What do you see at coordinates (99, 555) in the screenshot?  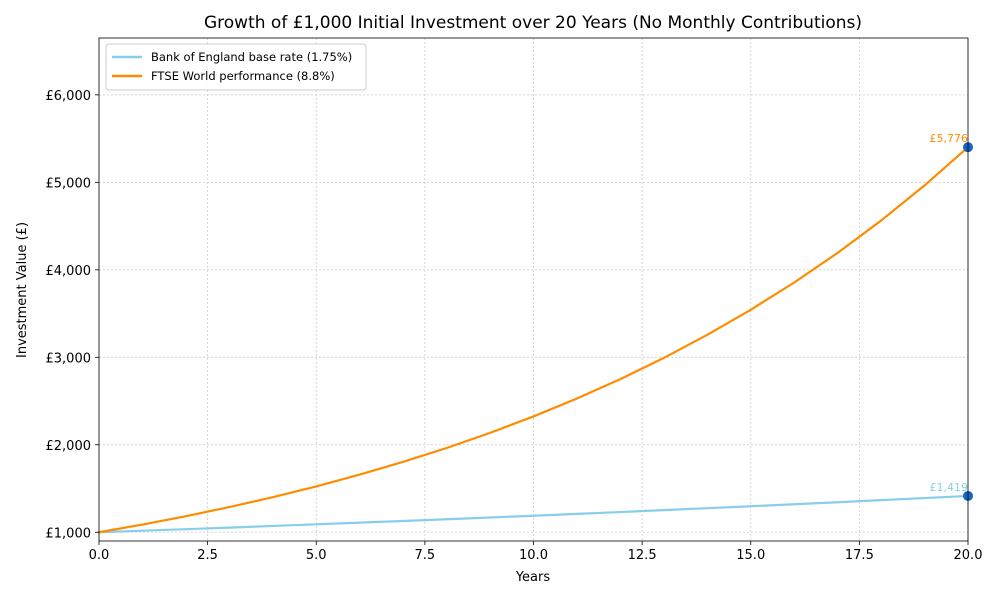 I see `x-tick-label: 0.0` at bounding box center [99, 555].